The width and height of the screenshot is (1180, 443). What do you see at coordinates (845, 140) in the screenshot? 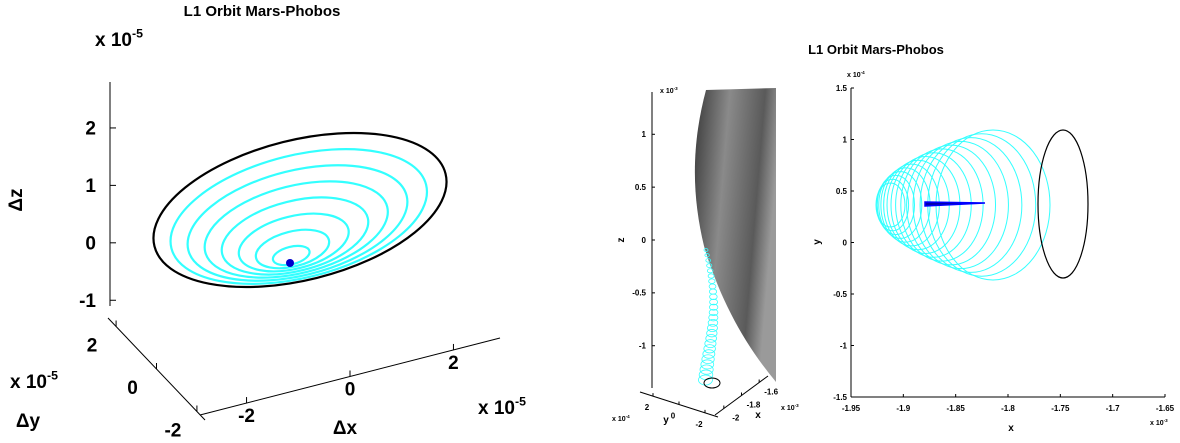
I see `y-tick-label: 1` at bounding box center [845, 140].